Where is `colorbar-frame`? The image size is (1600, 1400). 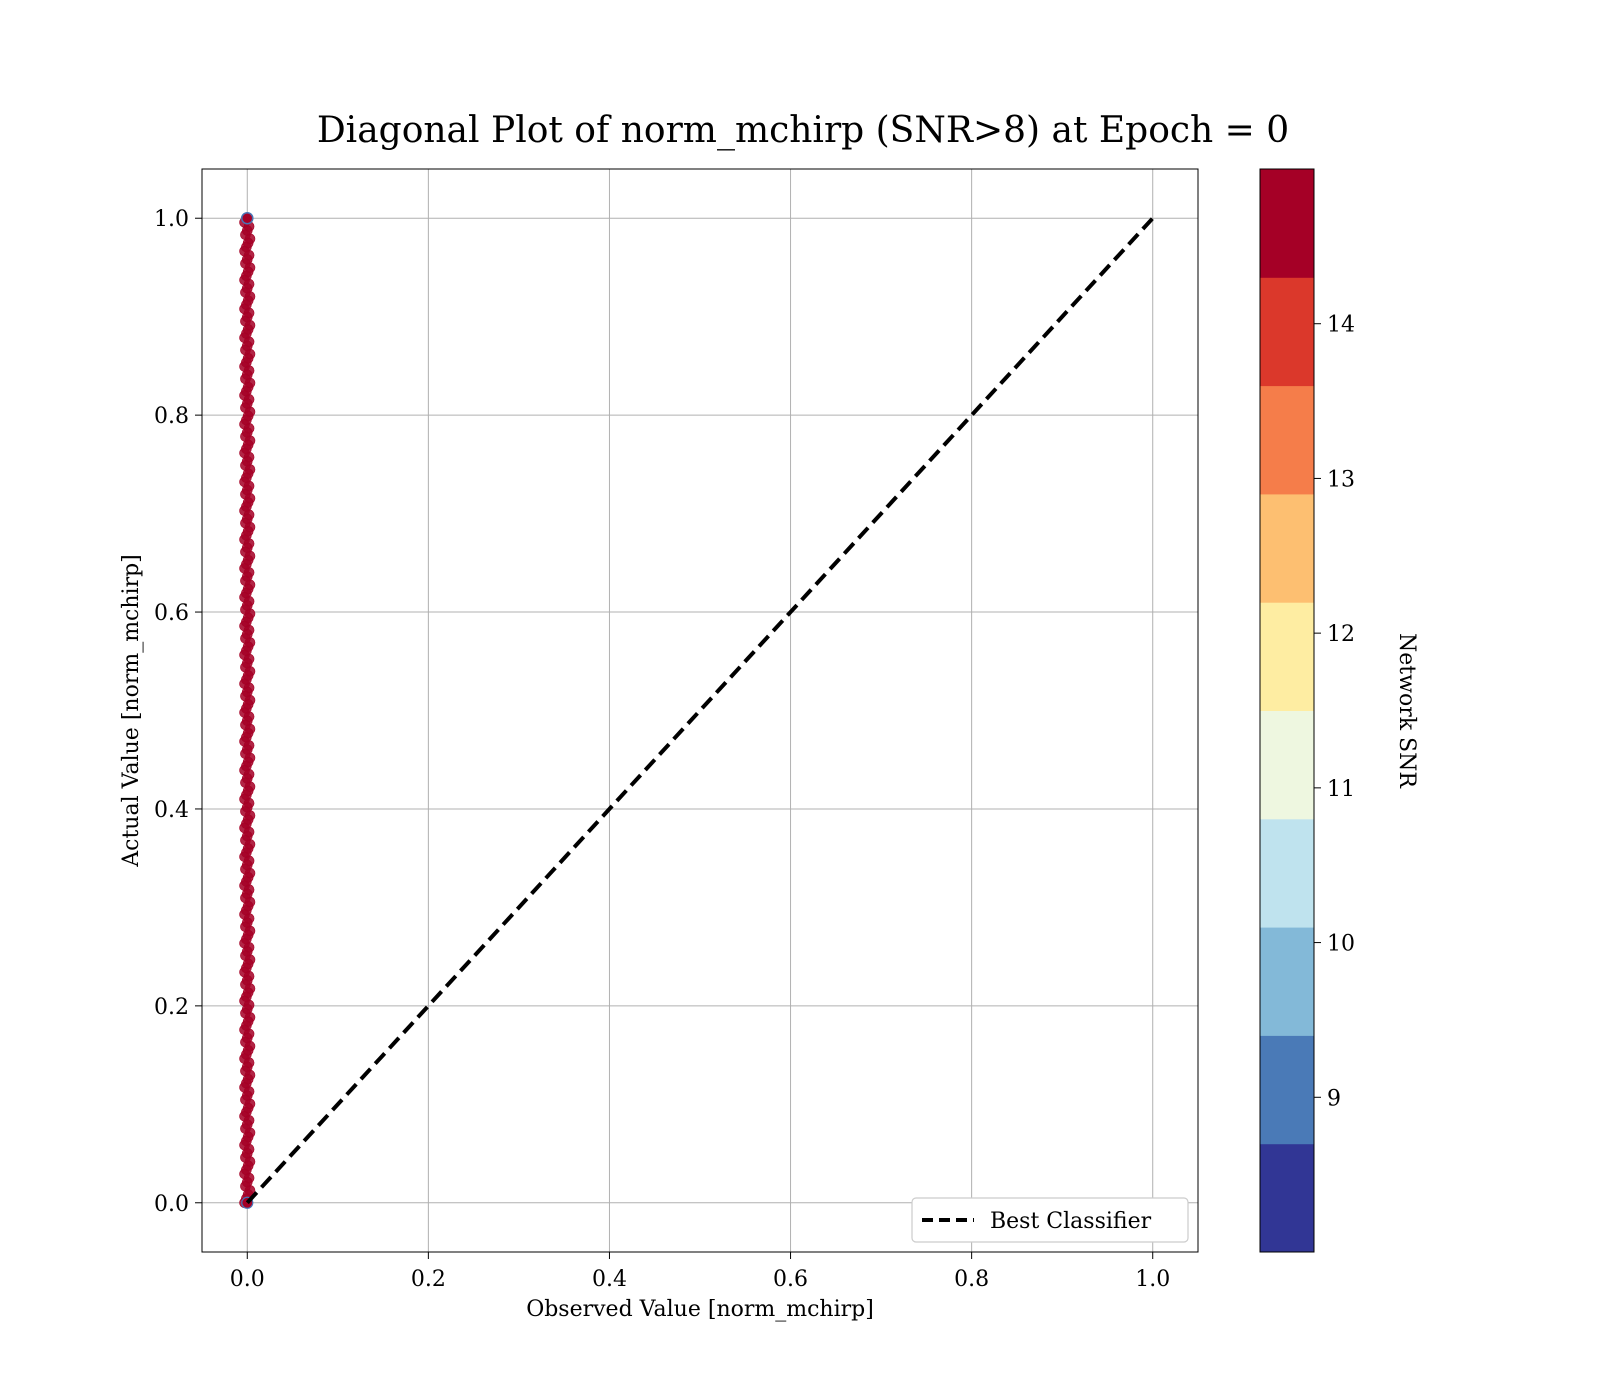
colorbar-frame is located at coordinates (1287, 710).